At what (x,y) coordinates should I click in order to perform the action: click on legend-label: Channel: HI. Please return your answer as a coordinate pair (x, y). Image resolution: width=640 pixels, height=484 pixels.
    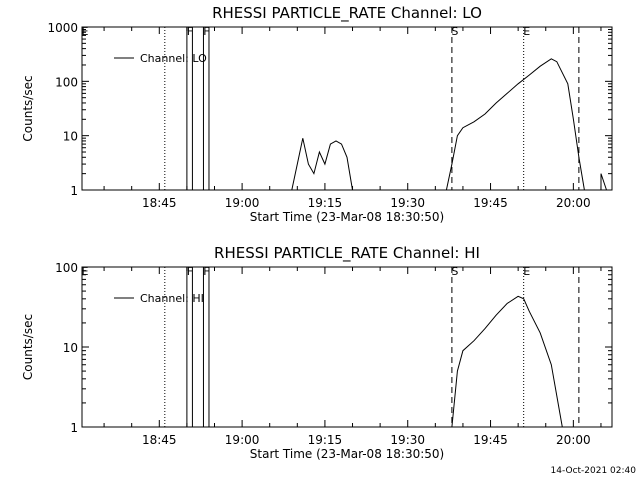
    Looking at the image, I should click on (172, 298).